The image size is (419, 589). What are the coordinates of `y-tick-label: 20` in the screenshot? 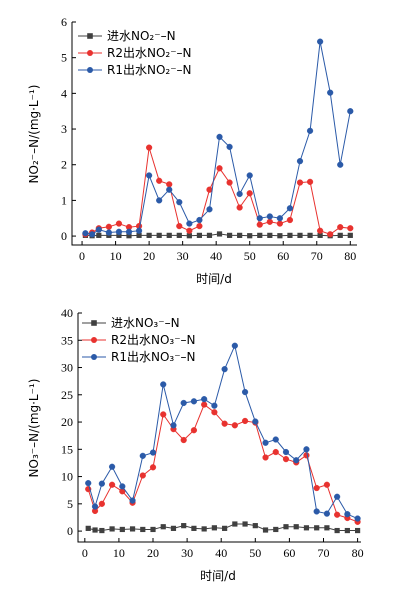 It's located at (67, 422).